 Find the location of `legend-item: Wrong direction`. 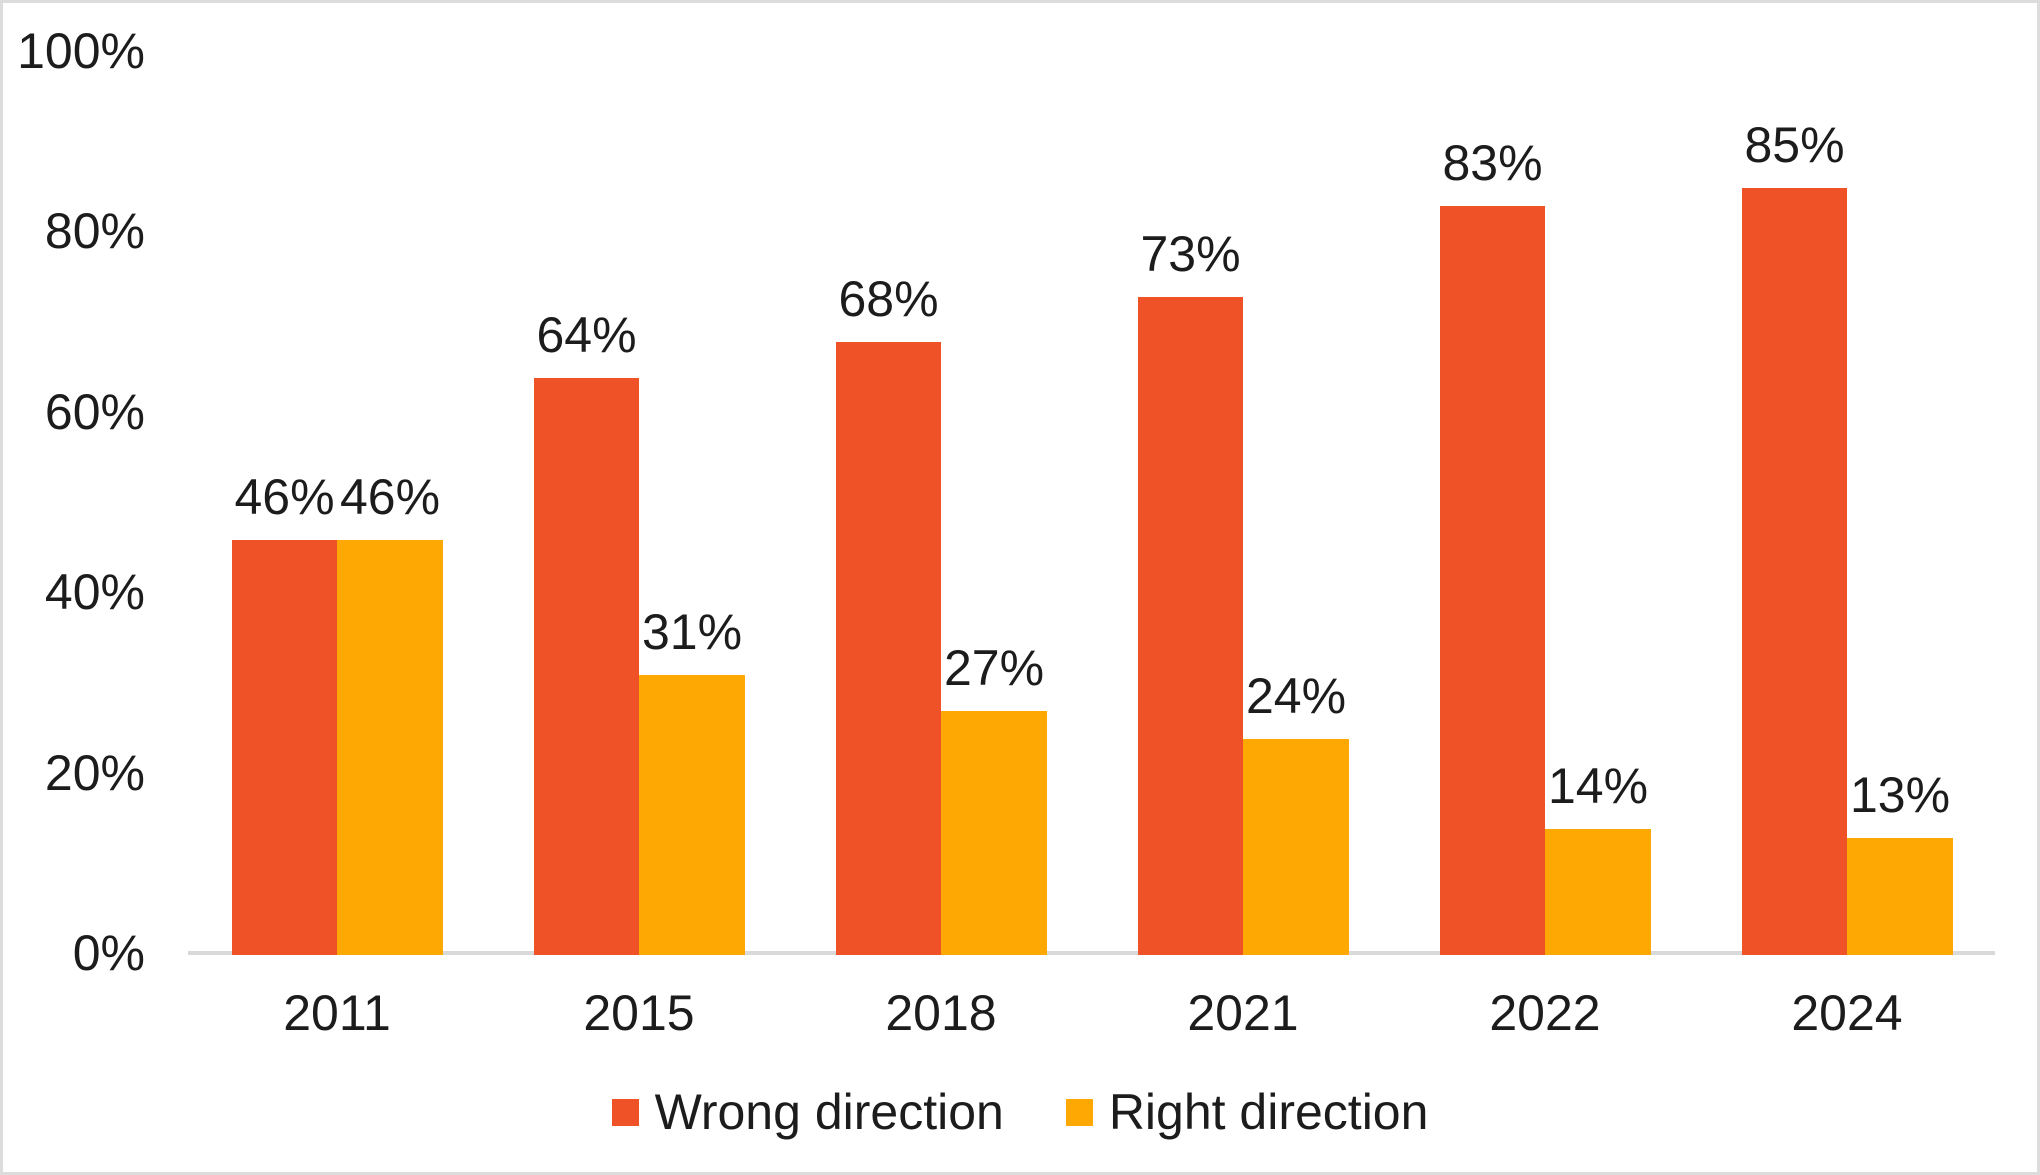

legend-item: Wrong direction is located at coordinates (807, 1112).